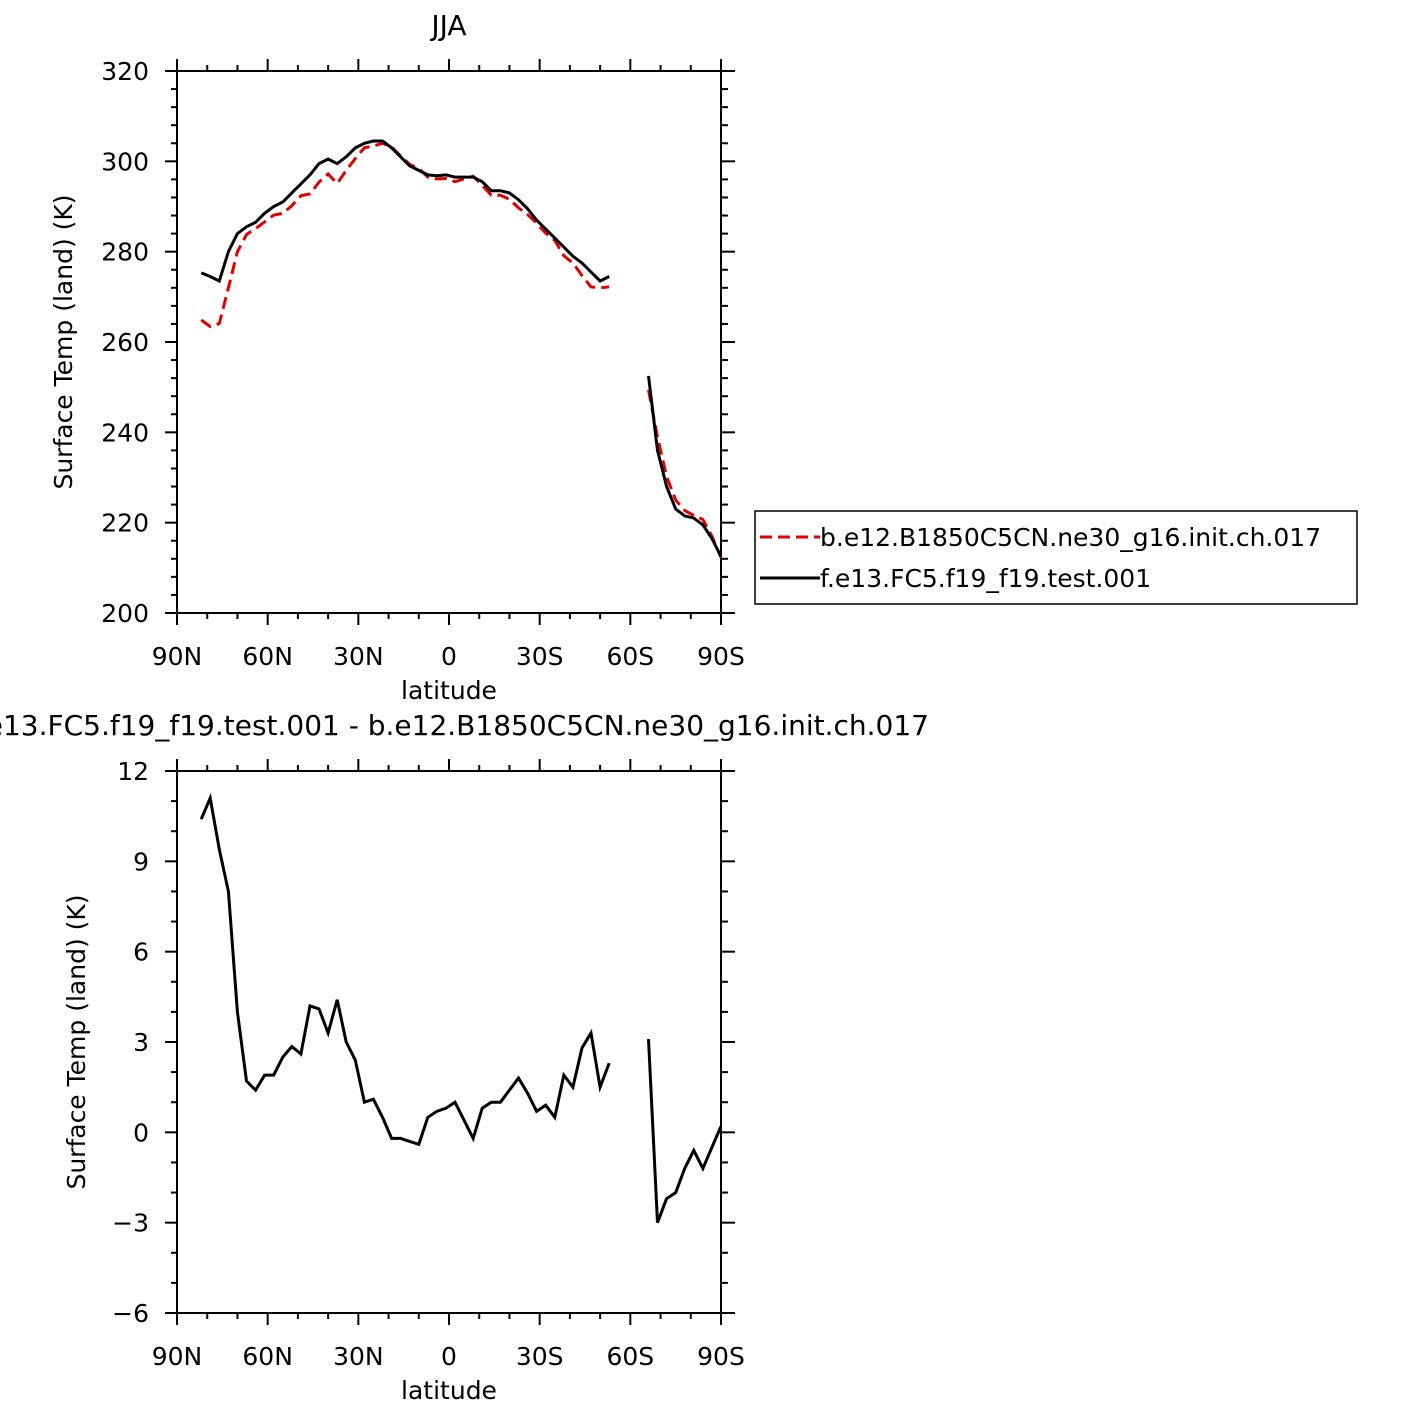 This screenshot has width=1416, height=1413. What do you see at coordinates (125, 432) in the screenshot?
I see `y-tick-label: 240` at bounding box center [125, 432].